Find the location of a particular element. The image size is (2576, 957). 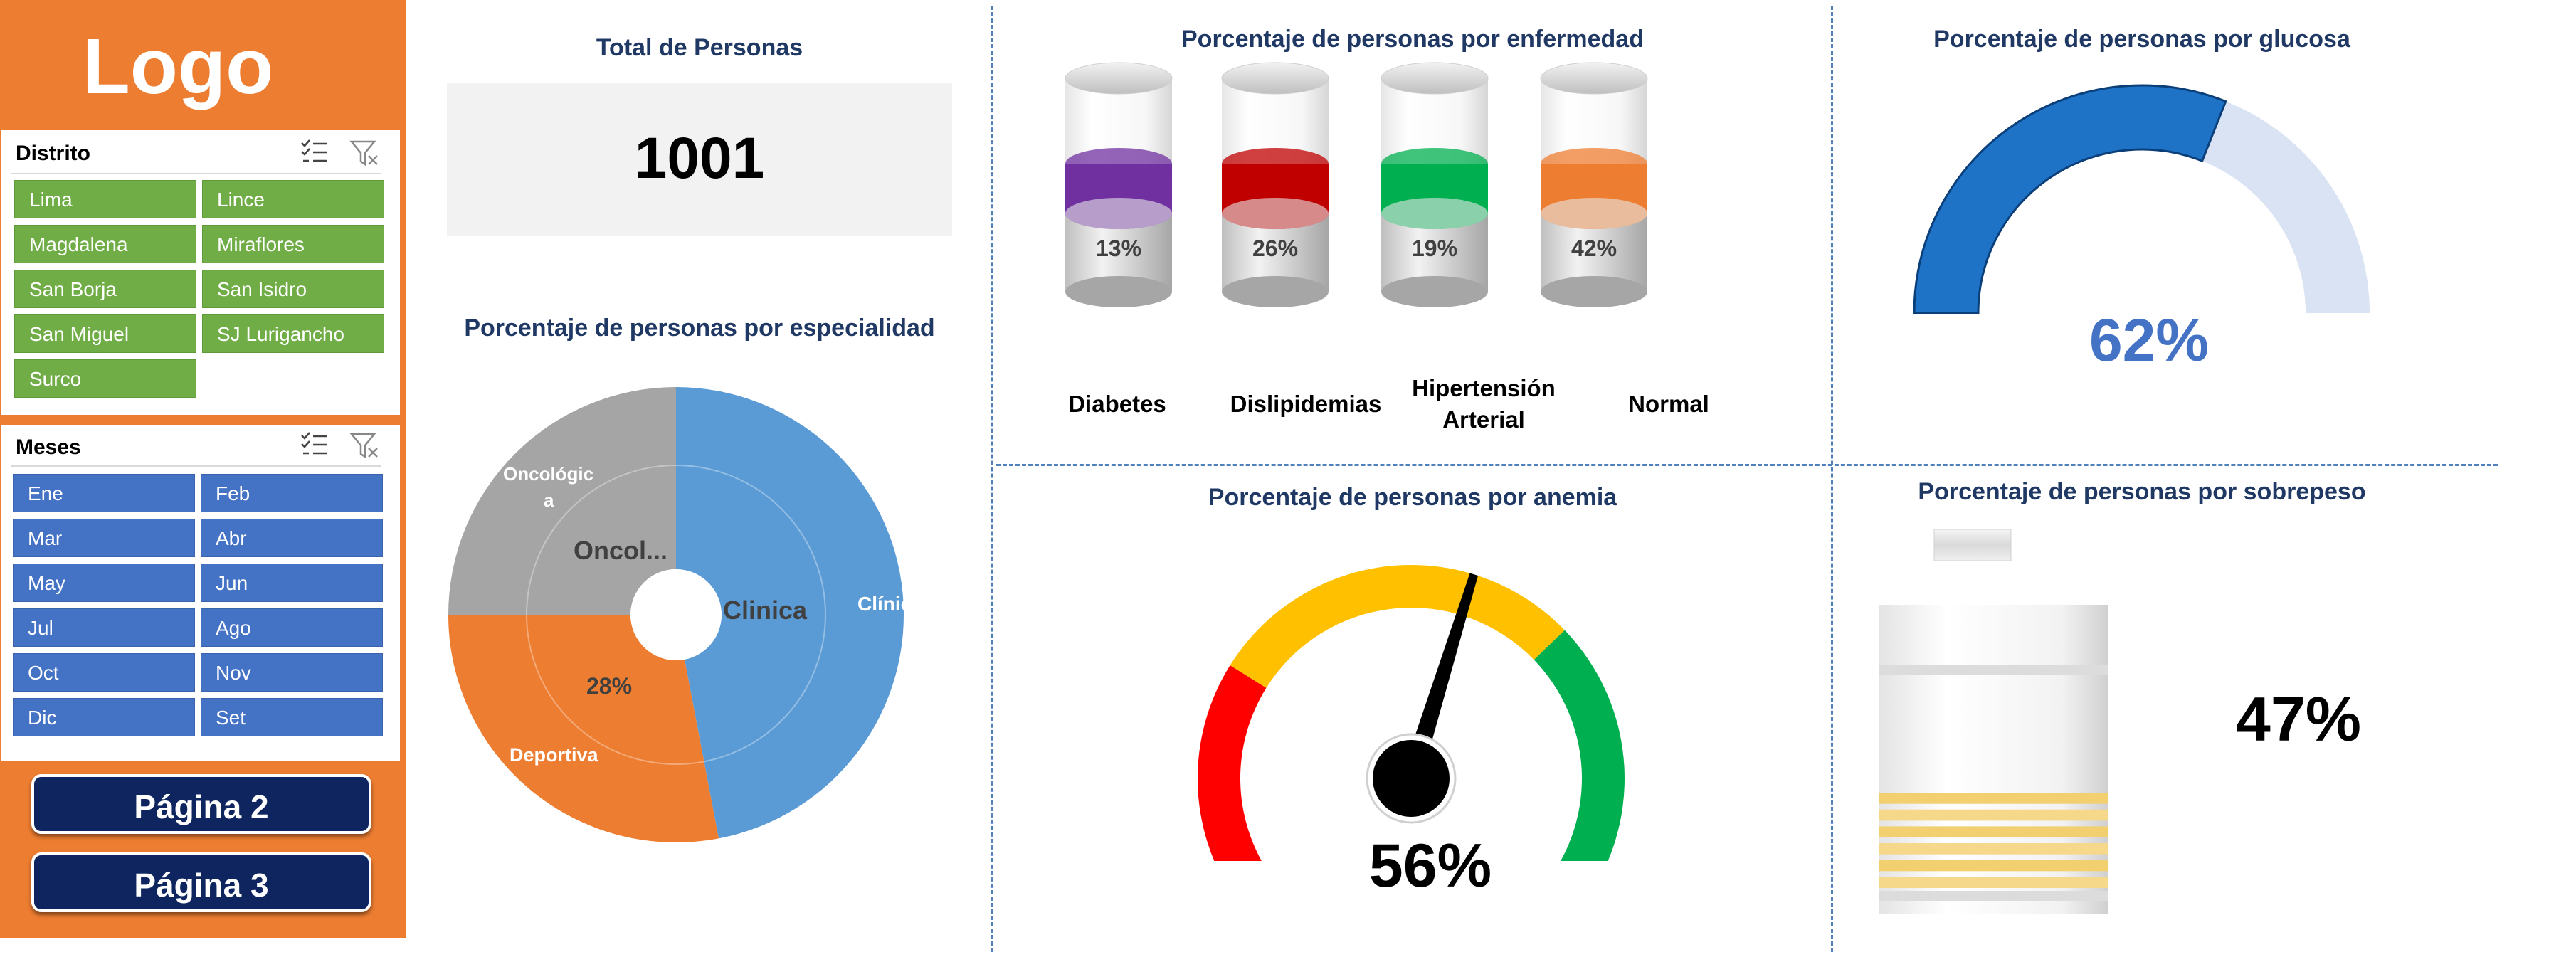

month-tile-mar: Mar is located at coordinates (104, 538).